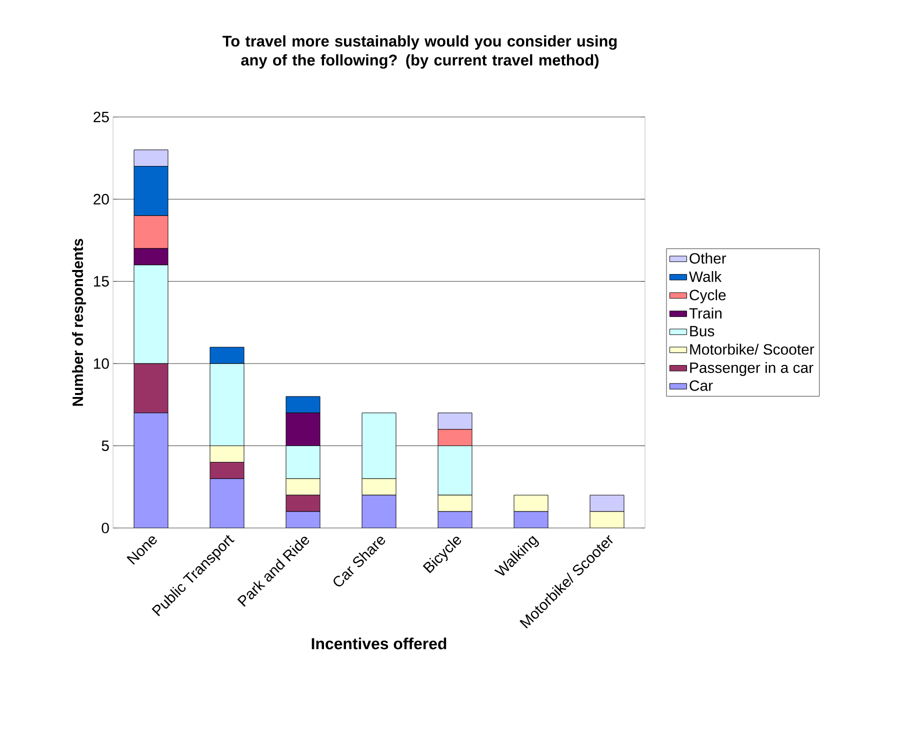  I want to click on legend-label: Passenger in a car, so click(752, 369).